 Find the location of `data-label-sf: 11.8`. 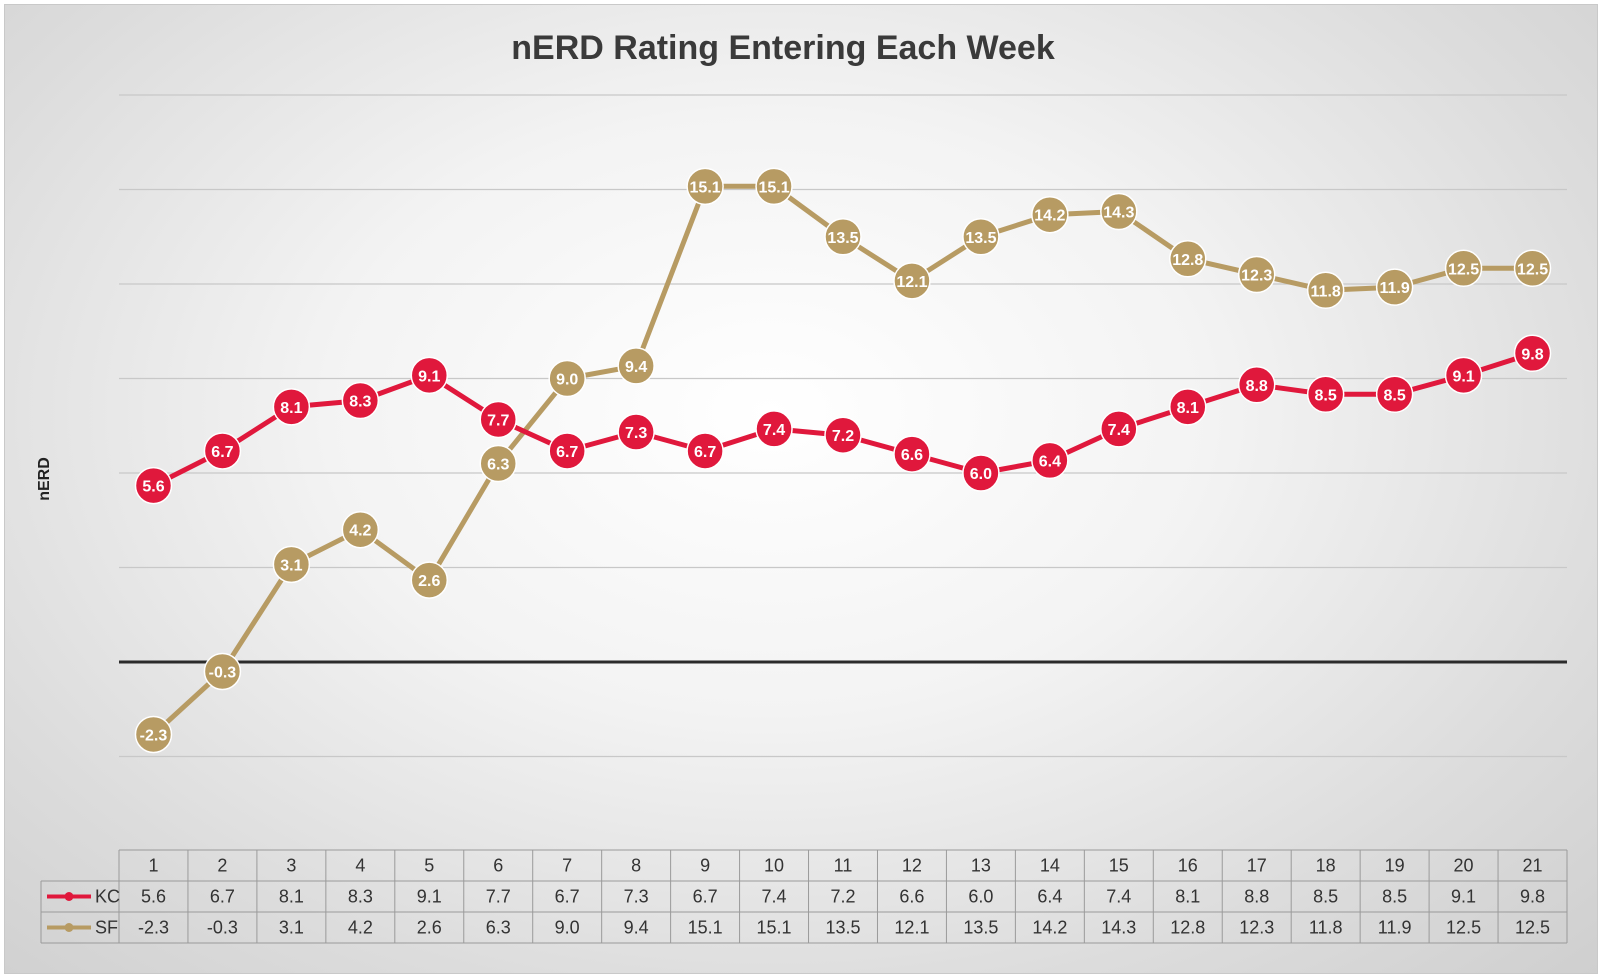

data-label-sf: 11.8 is located at coordinates (1326, 291).